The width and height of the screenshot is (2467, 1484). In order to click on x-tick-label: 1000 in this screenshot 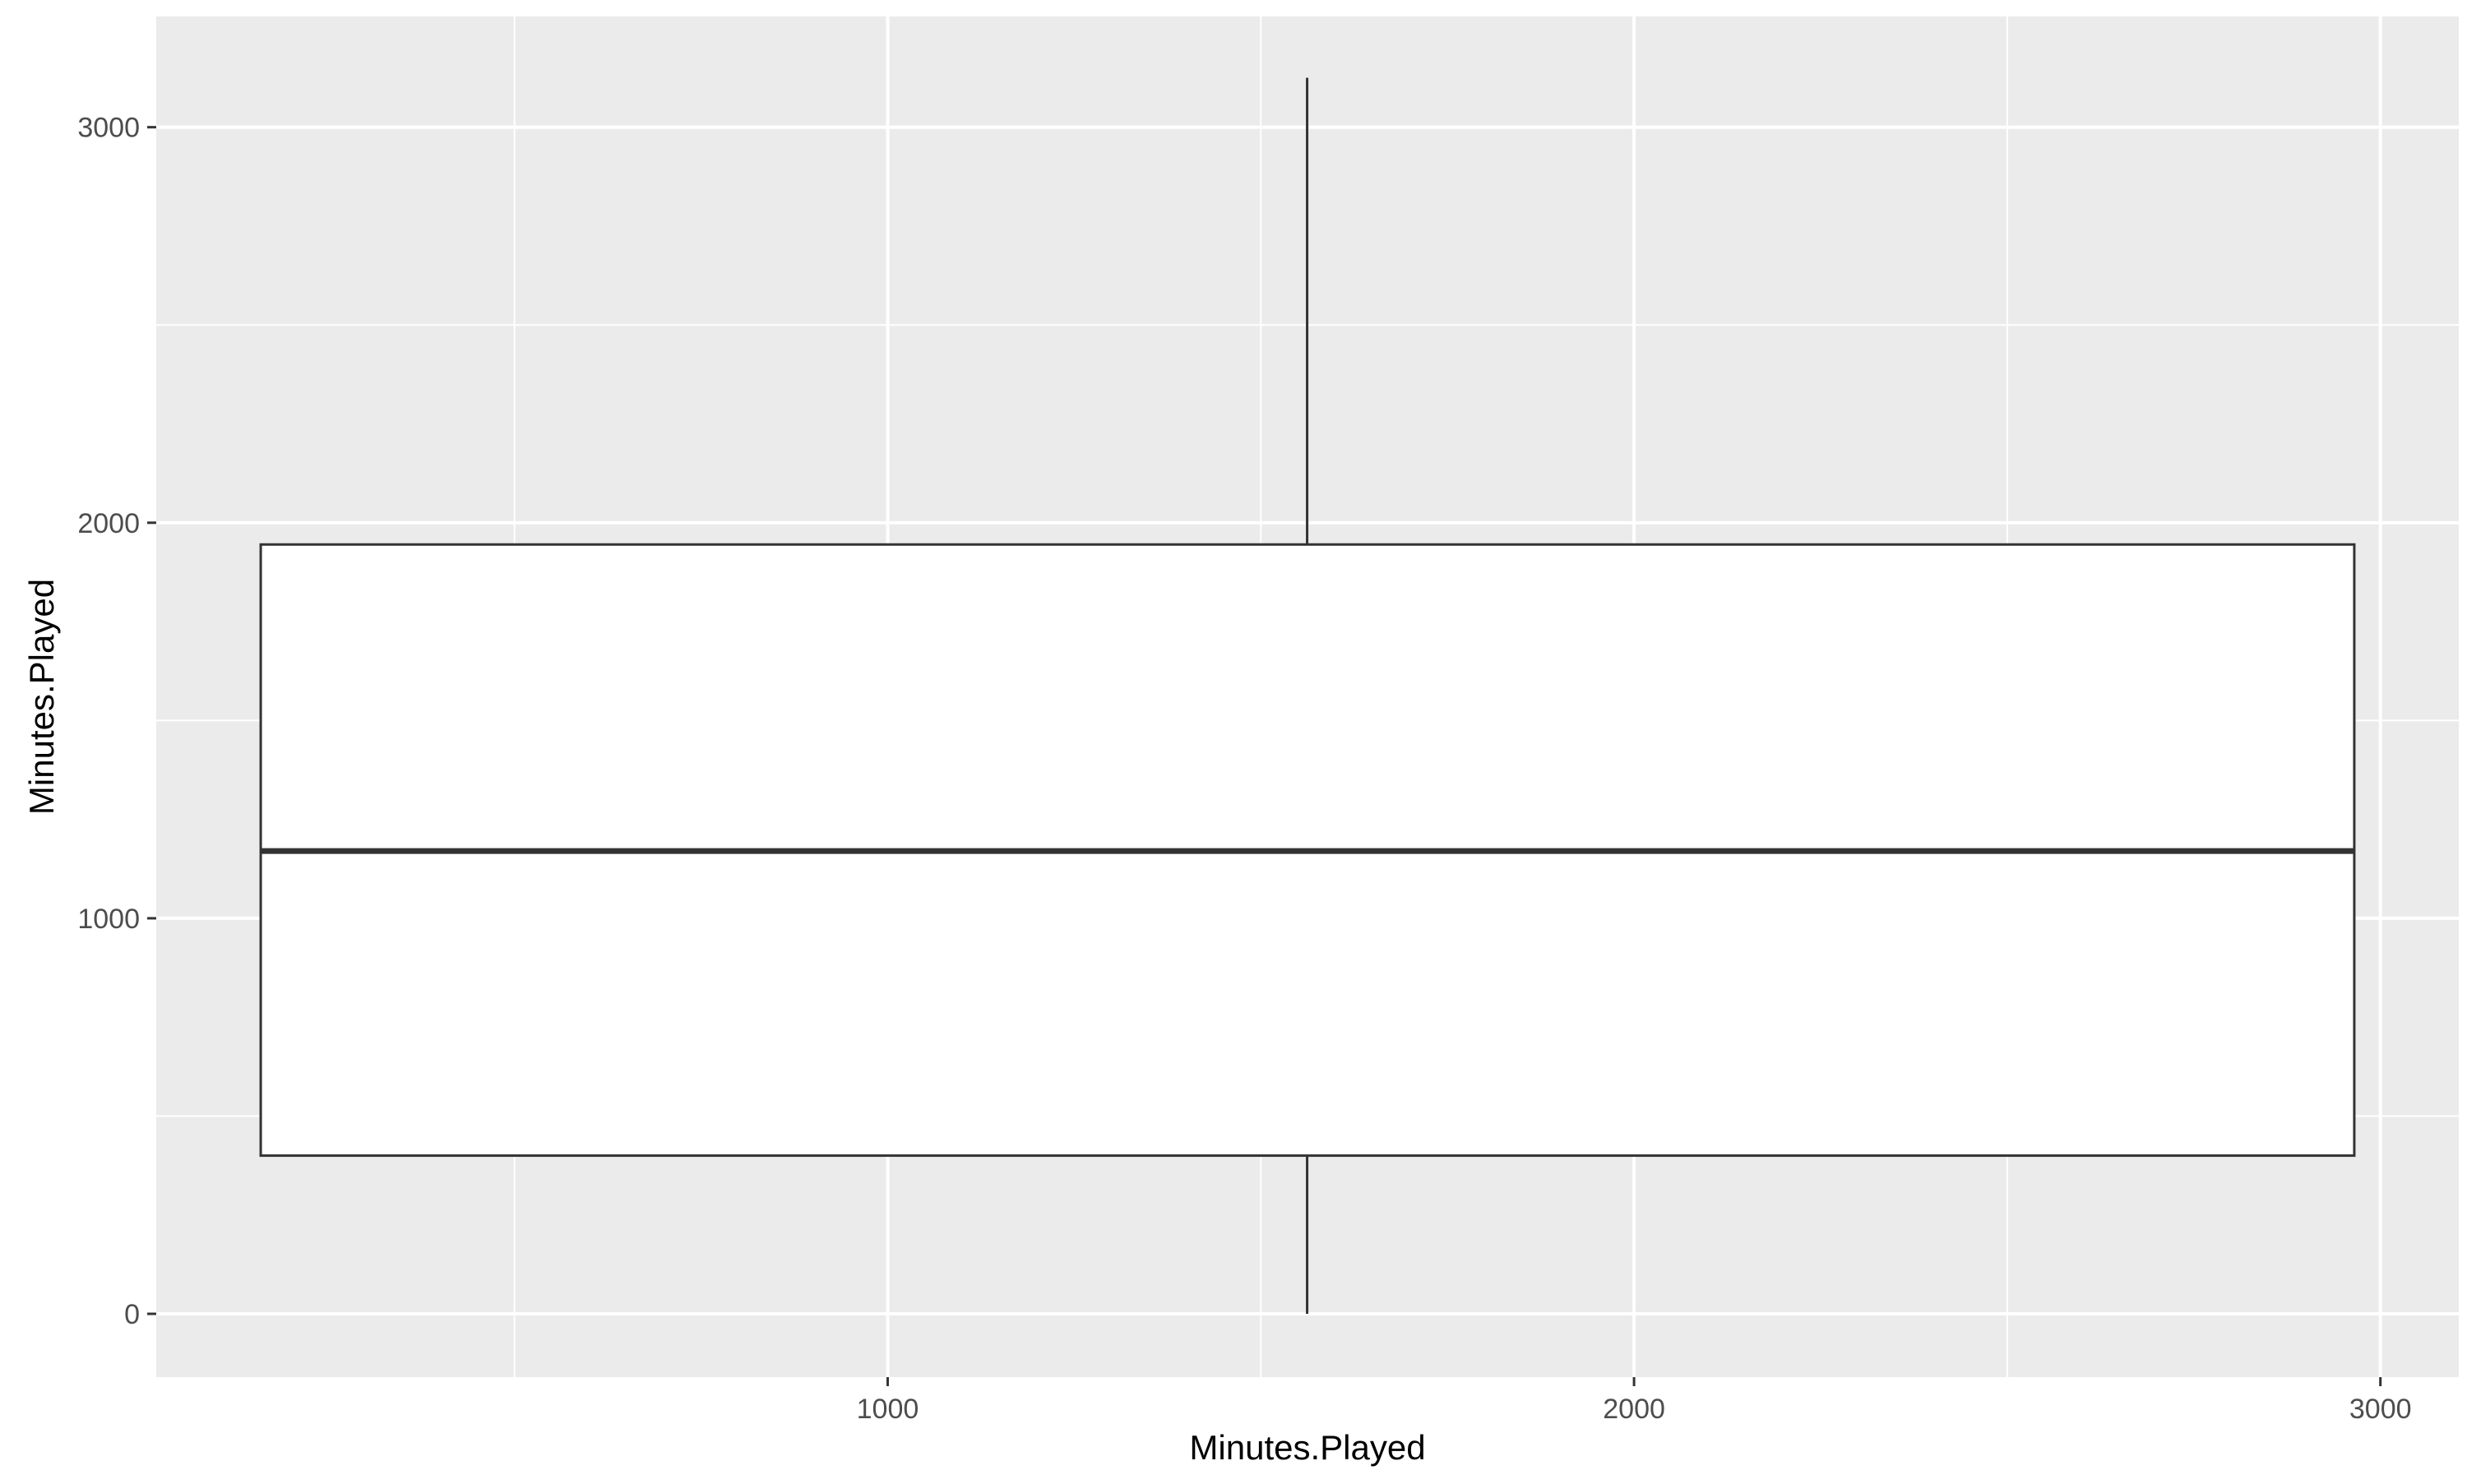, I will do `click(888, 1409)`.